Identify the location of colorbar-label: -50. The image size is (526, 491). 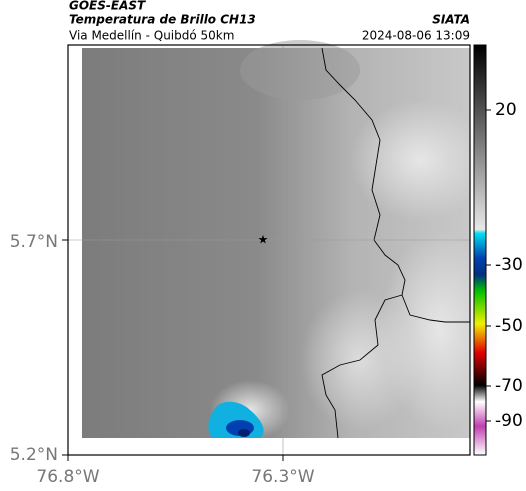
(509, 326).